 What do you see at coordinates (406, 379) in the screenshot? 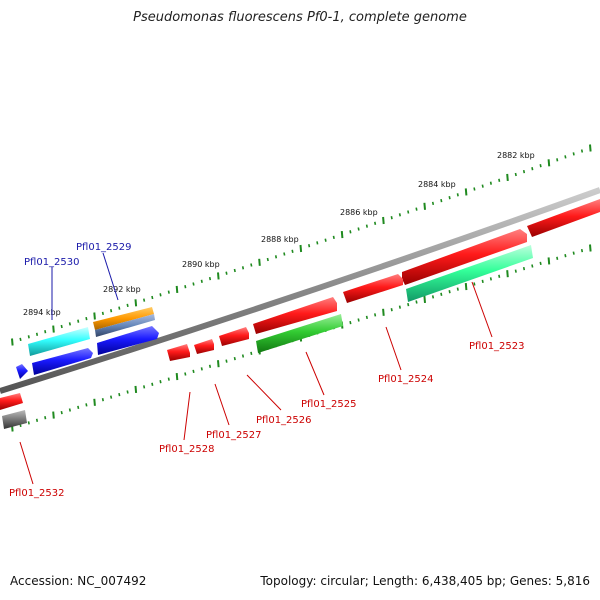
I see `gene-label-pfl01-2524: Pfl01_2524` at bounding box center [406, 379].